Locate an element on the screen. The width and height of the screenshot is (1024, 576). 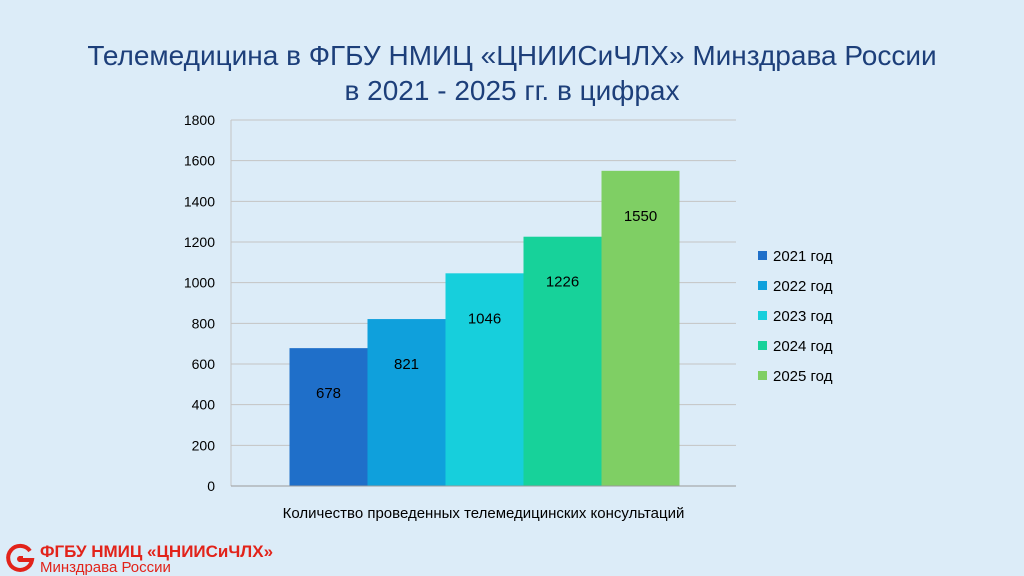
logo-subtitle: Минздрава России is located at coordinates (105, 567).